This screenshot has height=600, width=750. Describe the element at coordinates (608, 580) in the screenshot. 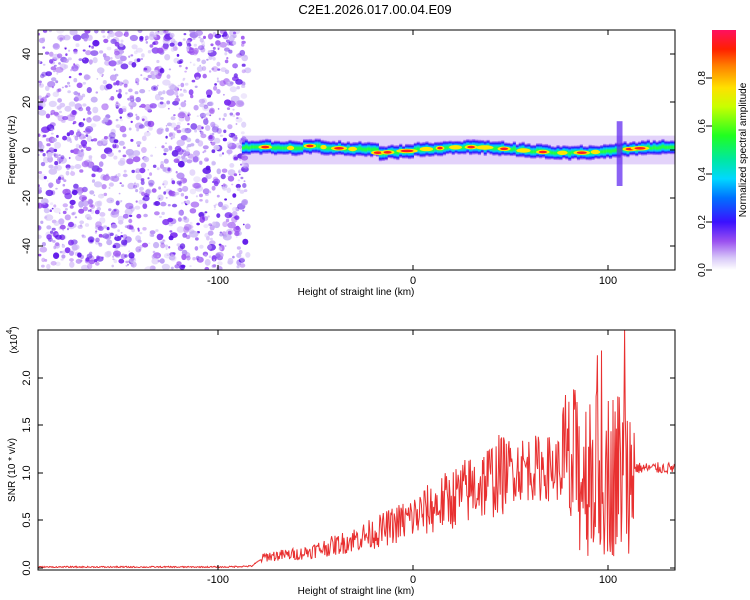

I see `snr-xtick: 100` at that location.